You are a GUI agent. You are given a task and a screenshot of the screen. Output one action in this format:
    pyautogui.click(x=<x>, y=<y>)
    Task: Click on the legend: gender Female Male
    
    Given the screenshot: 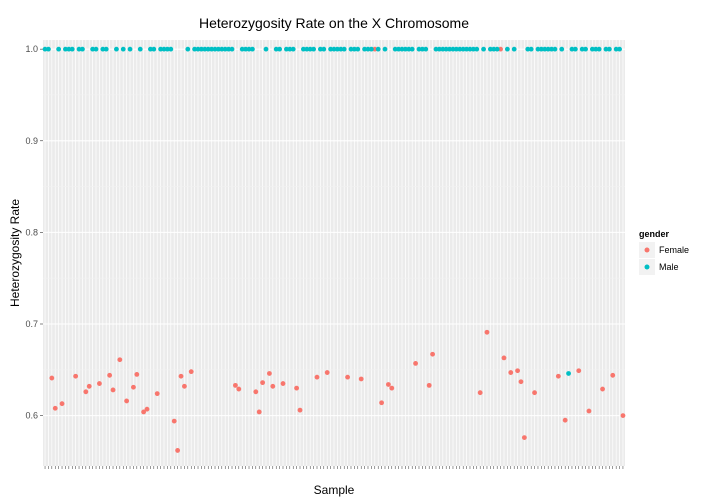 What is the action you would take?
    pyautogui.click(x=664, y=252)
    